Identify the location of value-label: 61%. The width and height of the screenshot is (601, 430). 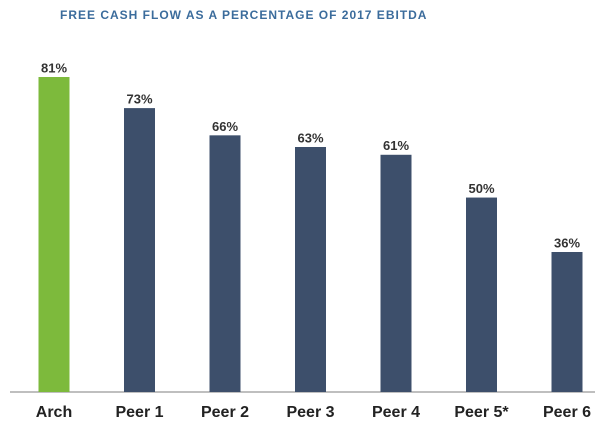
(396, 145).